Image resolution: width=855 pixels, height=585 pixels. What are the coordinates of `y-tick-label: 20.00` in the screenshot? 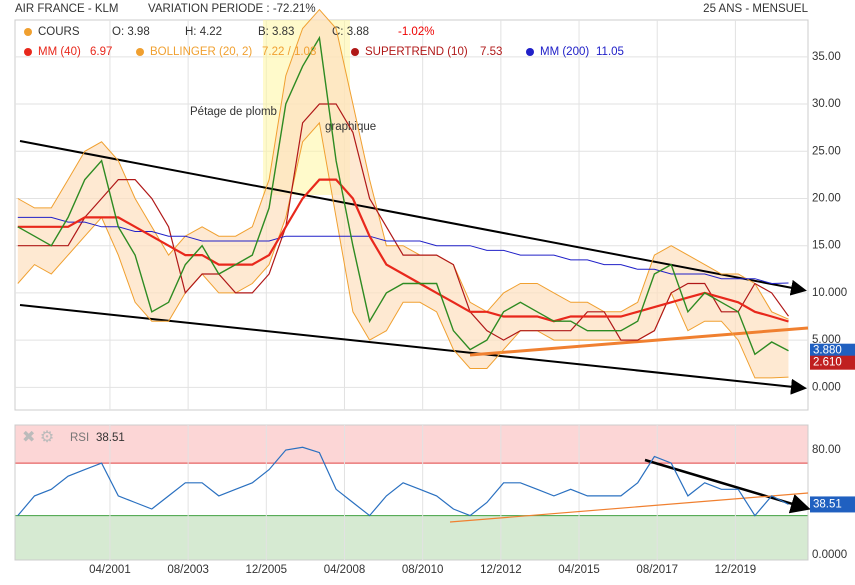 It's located at (826, 199).